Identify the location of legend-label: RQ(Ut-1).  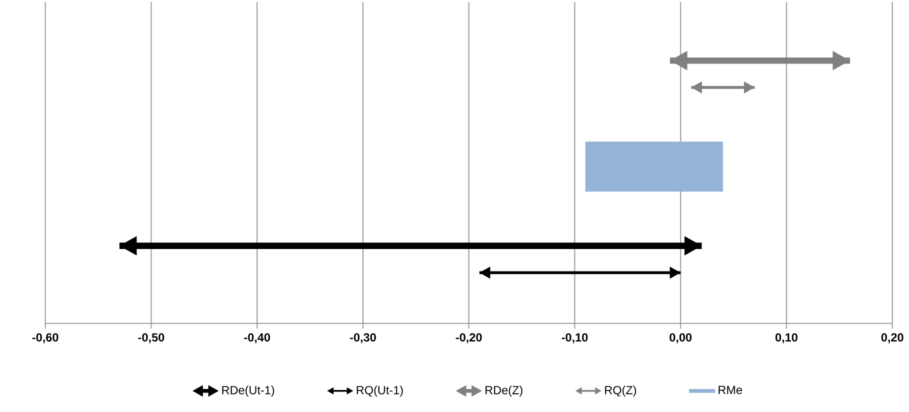
(379, 391).